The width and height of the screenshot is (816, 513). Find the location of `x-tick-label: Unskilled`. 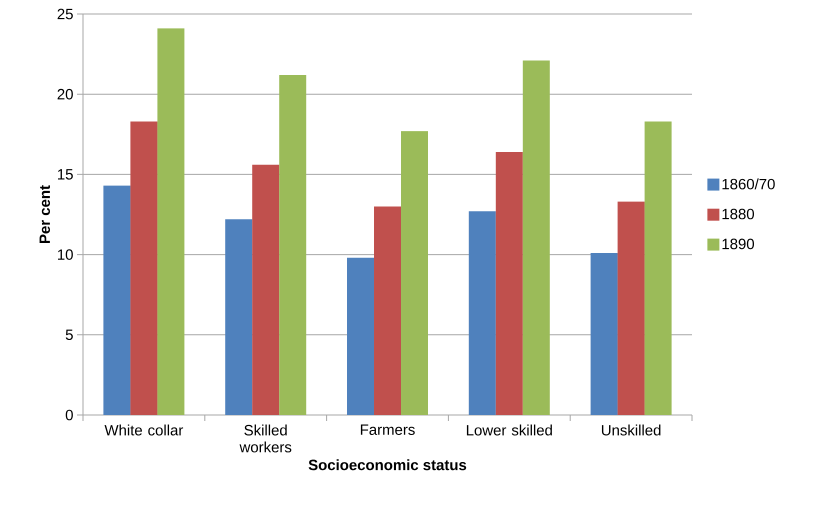

x-tick-label: Unskilled is located at coordinates (631, 430).